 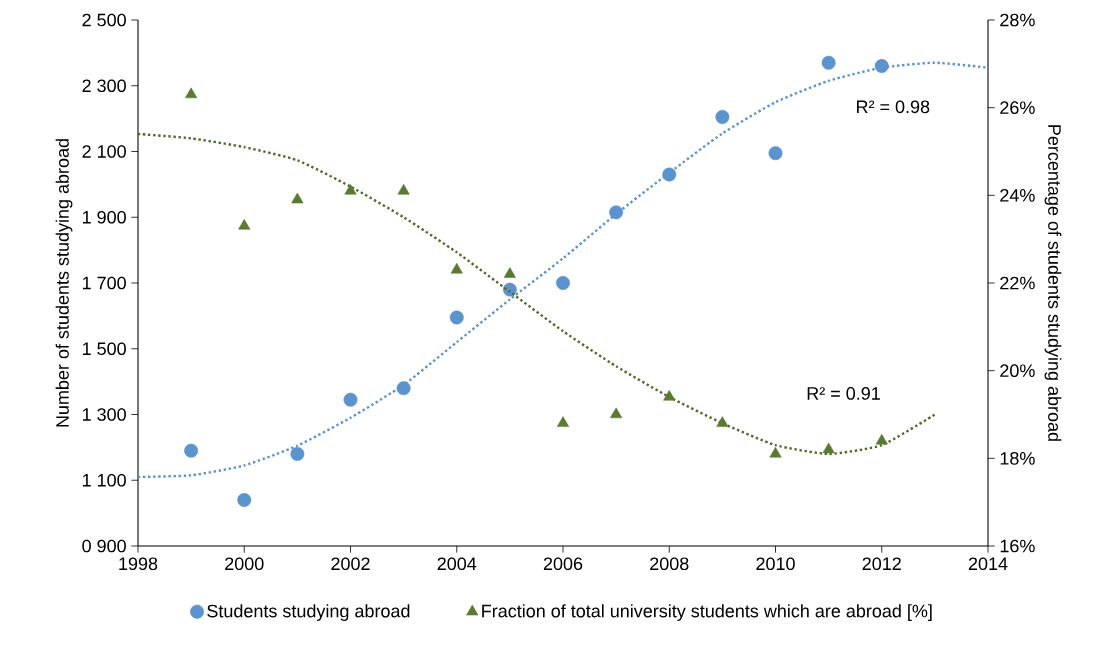 What do you see at coordinates (1053, 283) in the screenshot?
I see `y2-axis-title: Percentage of students studying abroad` at bounding box center [1053, 283].